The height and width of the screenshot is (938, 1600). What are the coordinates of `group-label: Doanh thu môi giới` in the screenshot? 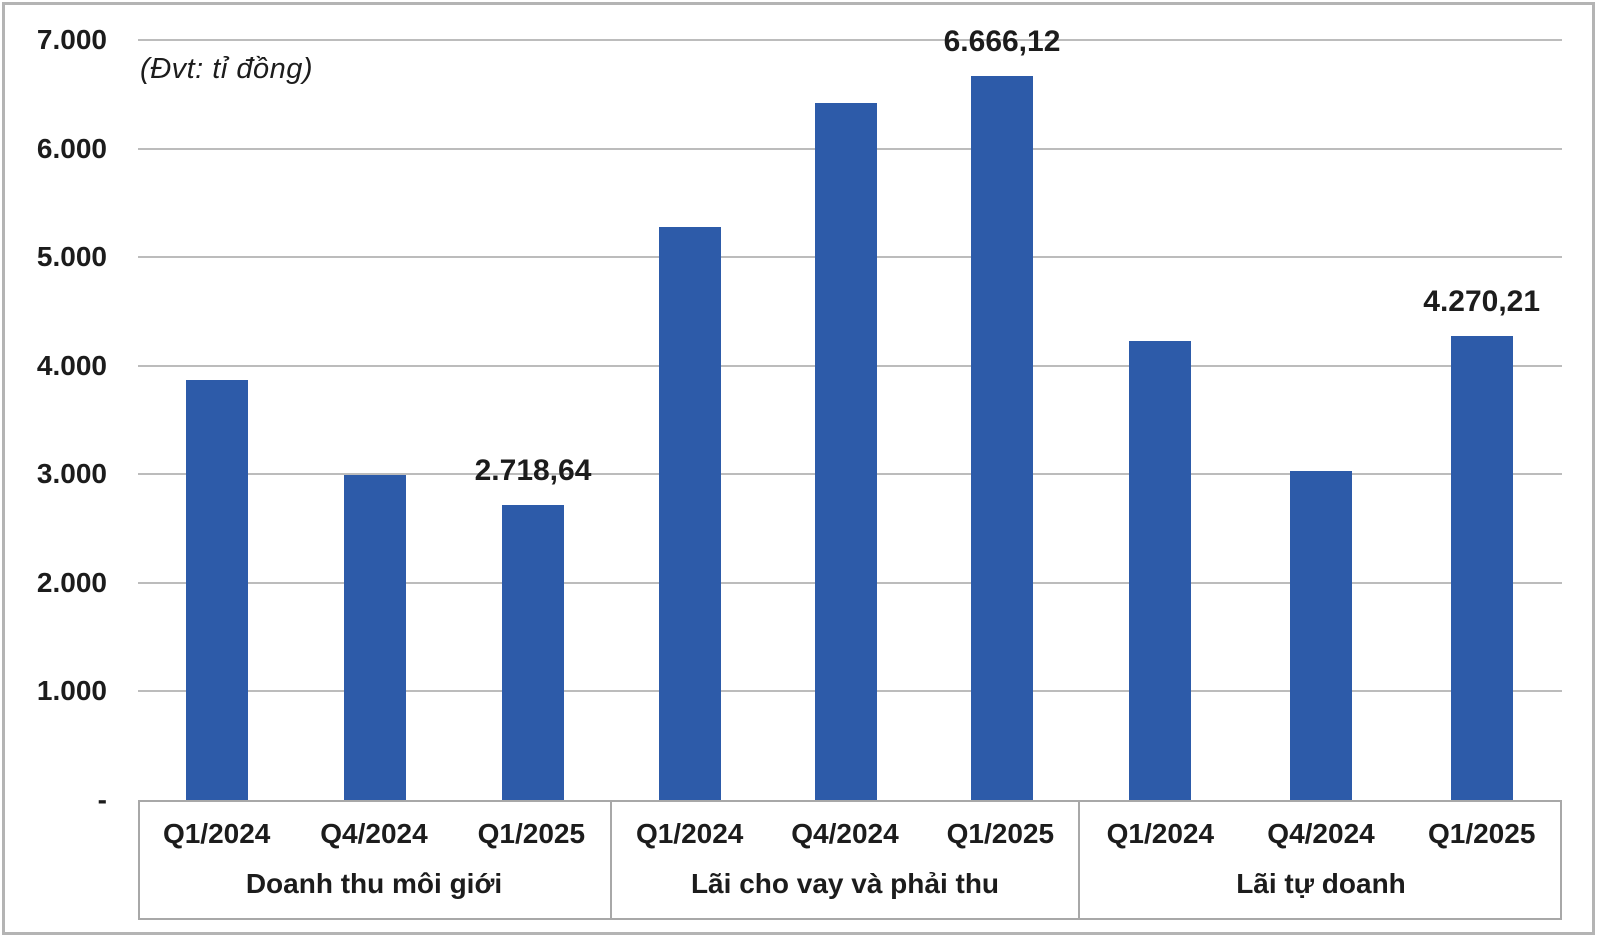 It's located at (374, 883).